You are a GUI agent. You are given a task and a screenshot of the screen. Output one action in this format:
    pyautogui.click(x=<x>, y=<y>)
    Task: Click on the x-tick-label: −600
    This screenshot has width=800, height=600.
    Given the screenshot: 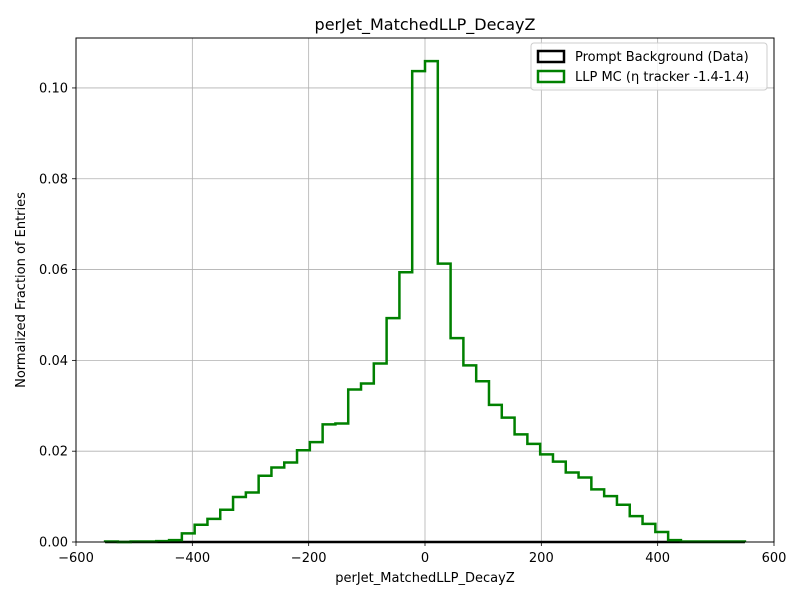 What is the action you would take?
    pyautogui.click(x=76, y=558)
    